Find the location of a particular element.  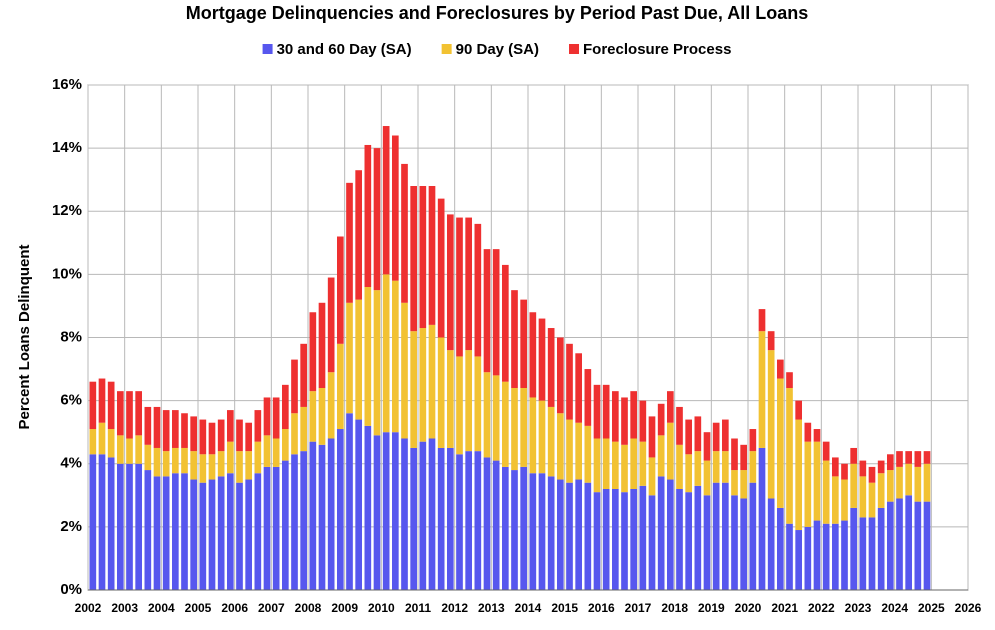

legend-label: 30 and 60 Day (SA) is located at coordinates (344, 49).